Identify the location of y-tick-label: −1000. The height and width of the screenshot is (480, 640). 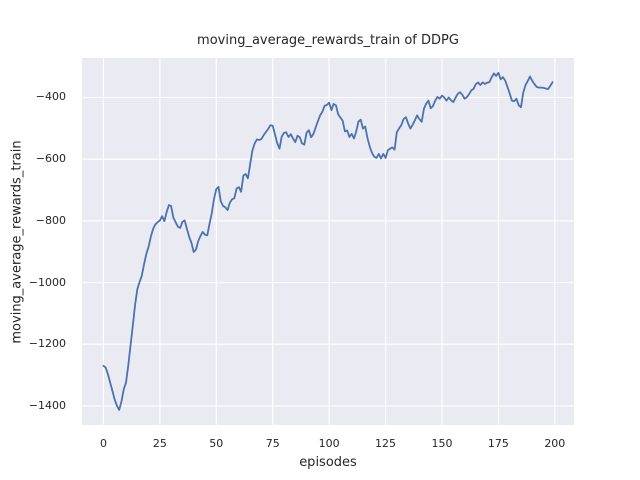
(47, 282).